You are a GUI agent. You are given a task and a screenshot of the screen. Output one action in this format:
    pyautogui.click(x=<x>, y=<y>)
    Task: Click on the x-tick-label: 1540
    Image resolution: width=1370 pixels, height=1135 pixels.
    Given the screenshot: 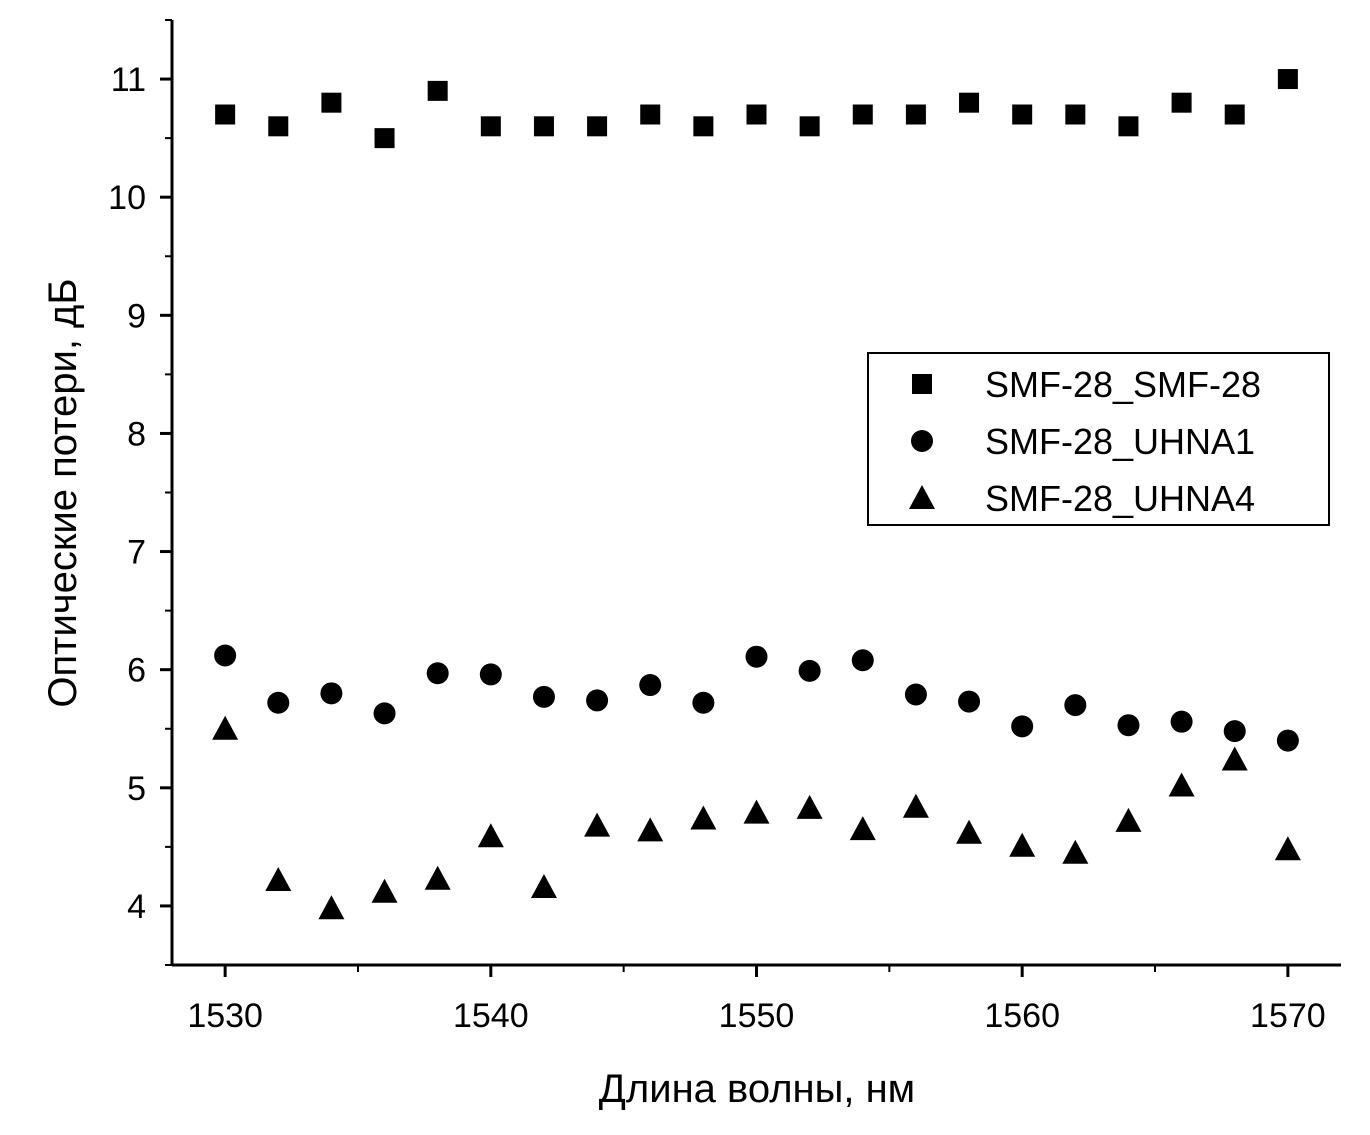 What is the action you would take?
    pyautogui.click(x=491, y=1016)
    